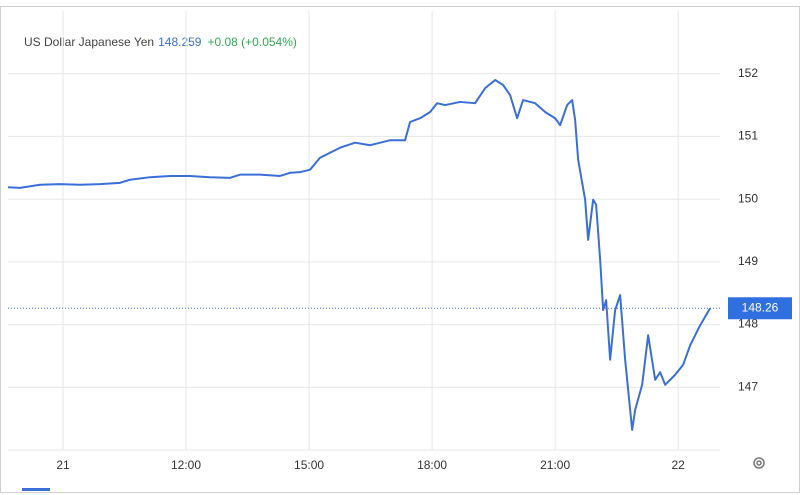 This screenshot has height=495, width=800. What do you see at coordinates (748, 261) in the screenshot?
I see `y-tick-label: 149` at bounding box center [748, 261].